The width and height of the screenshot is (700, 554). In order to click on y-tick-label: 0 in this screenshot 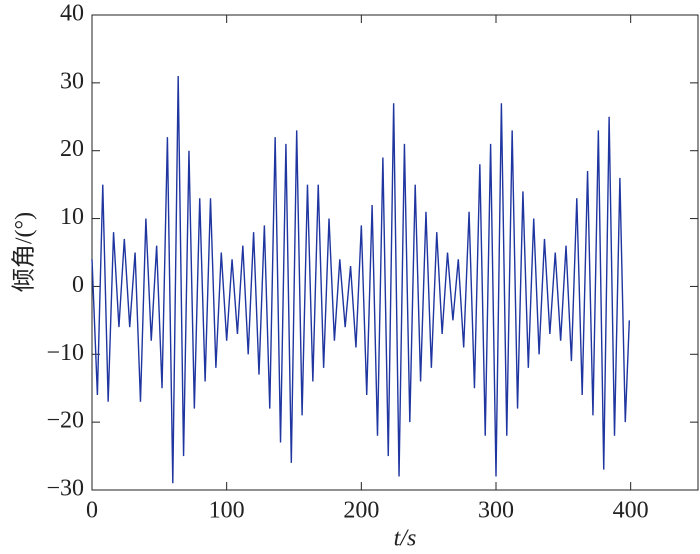, I will do `click(78, 285)`.